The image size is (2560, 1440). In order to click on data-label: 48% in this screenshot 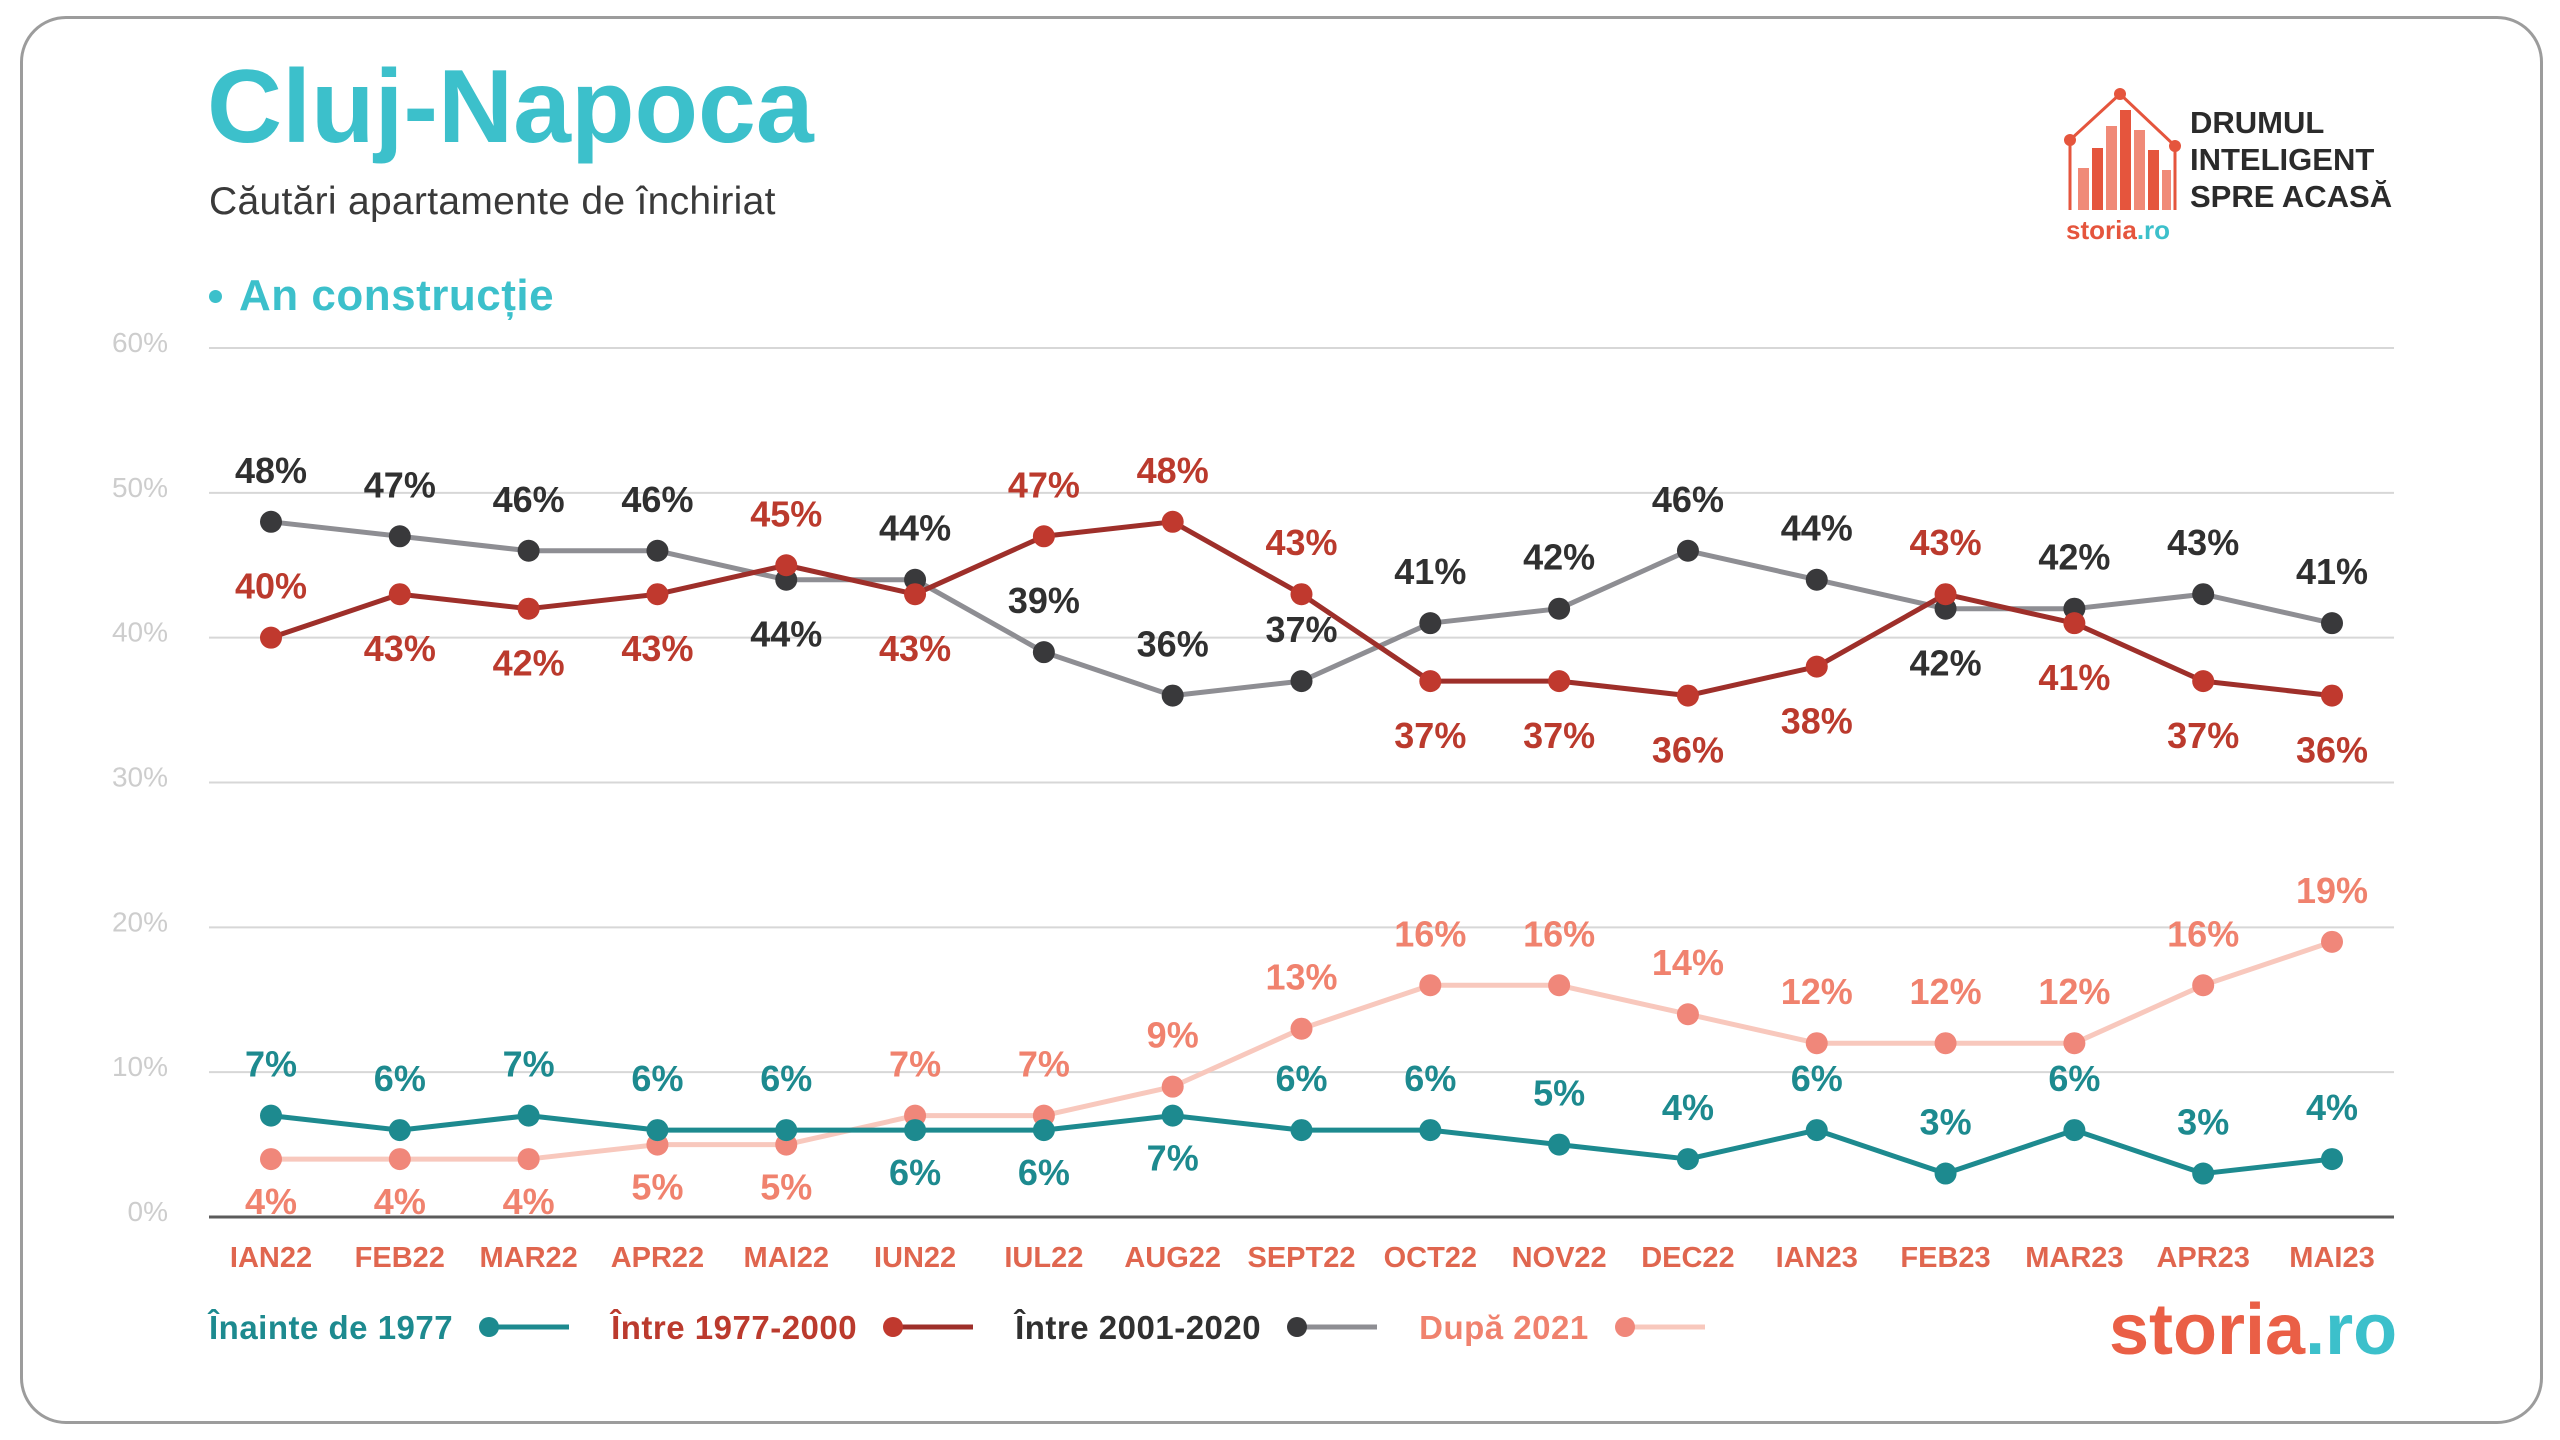, I will do `click(271, 470)`.